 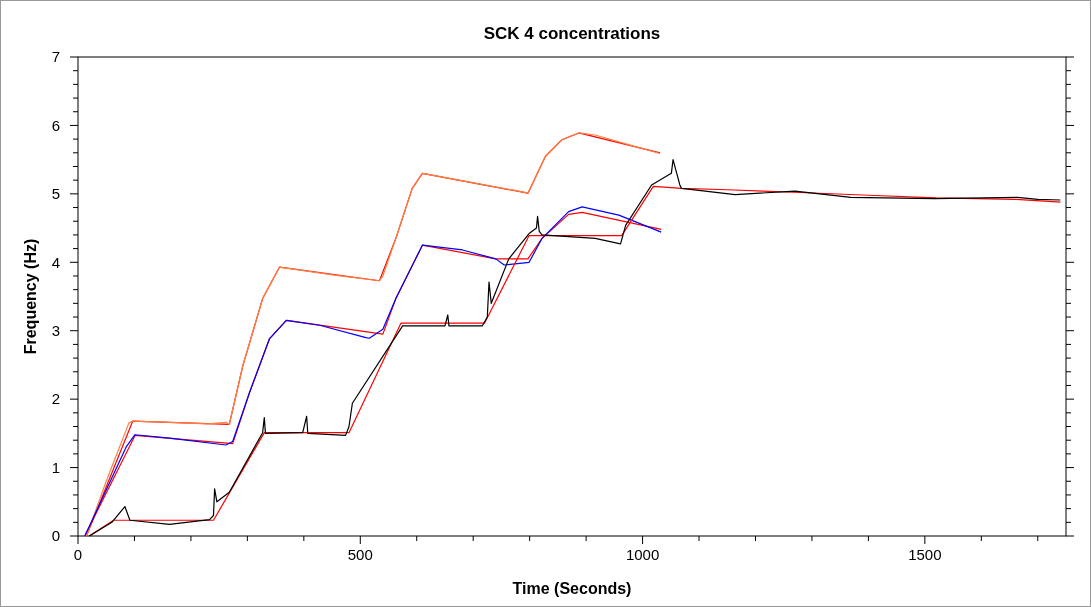 What do you see at coordinates (56, 262) in the screenshot?
I see `y-tick-label: 4` at bounding box center [56, 262].